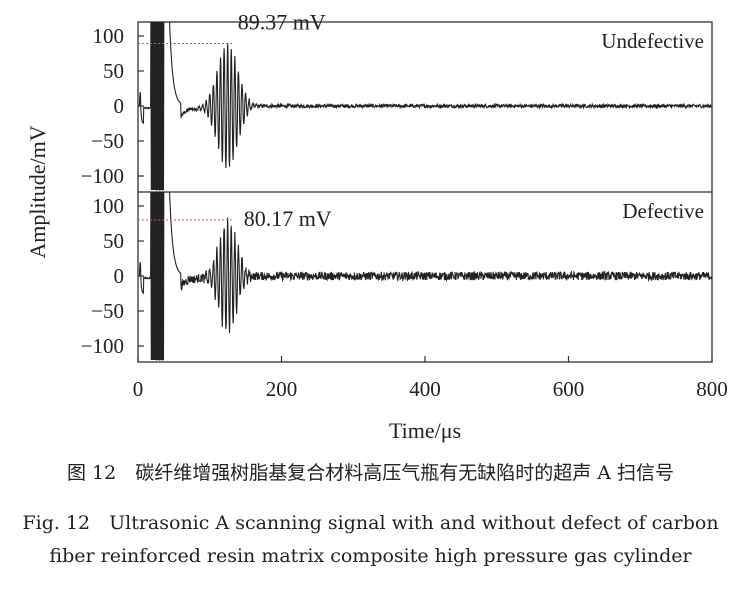  I want to click on x-tick-label: 600, so click(569, 389).